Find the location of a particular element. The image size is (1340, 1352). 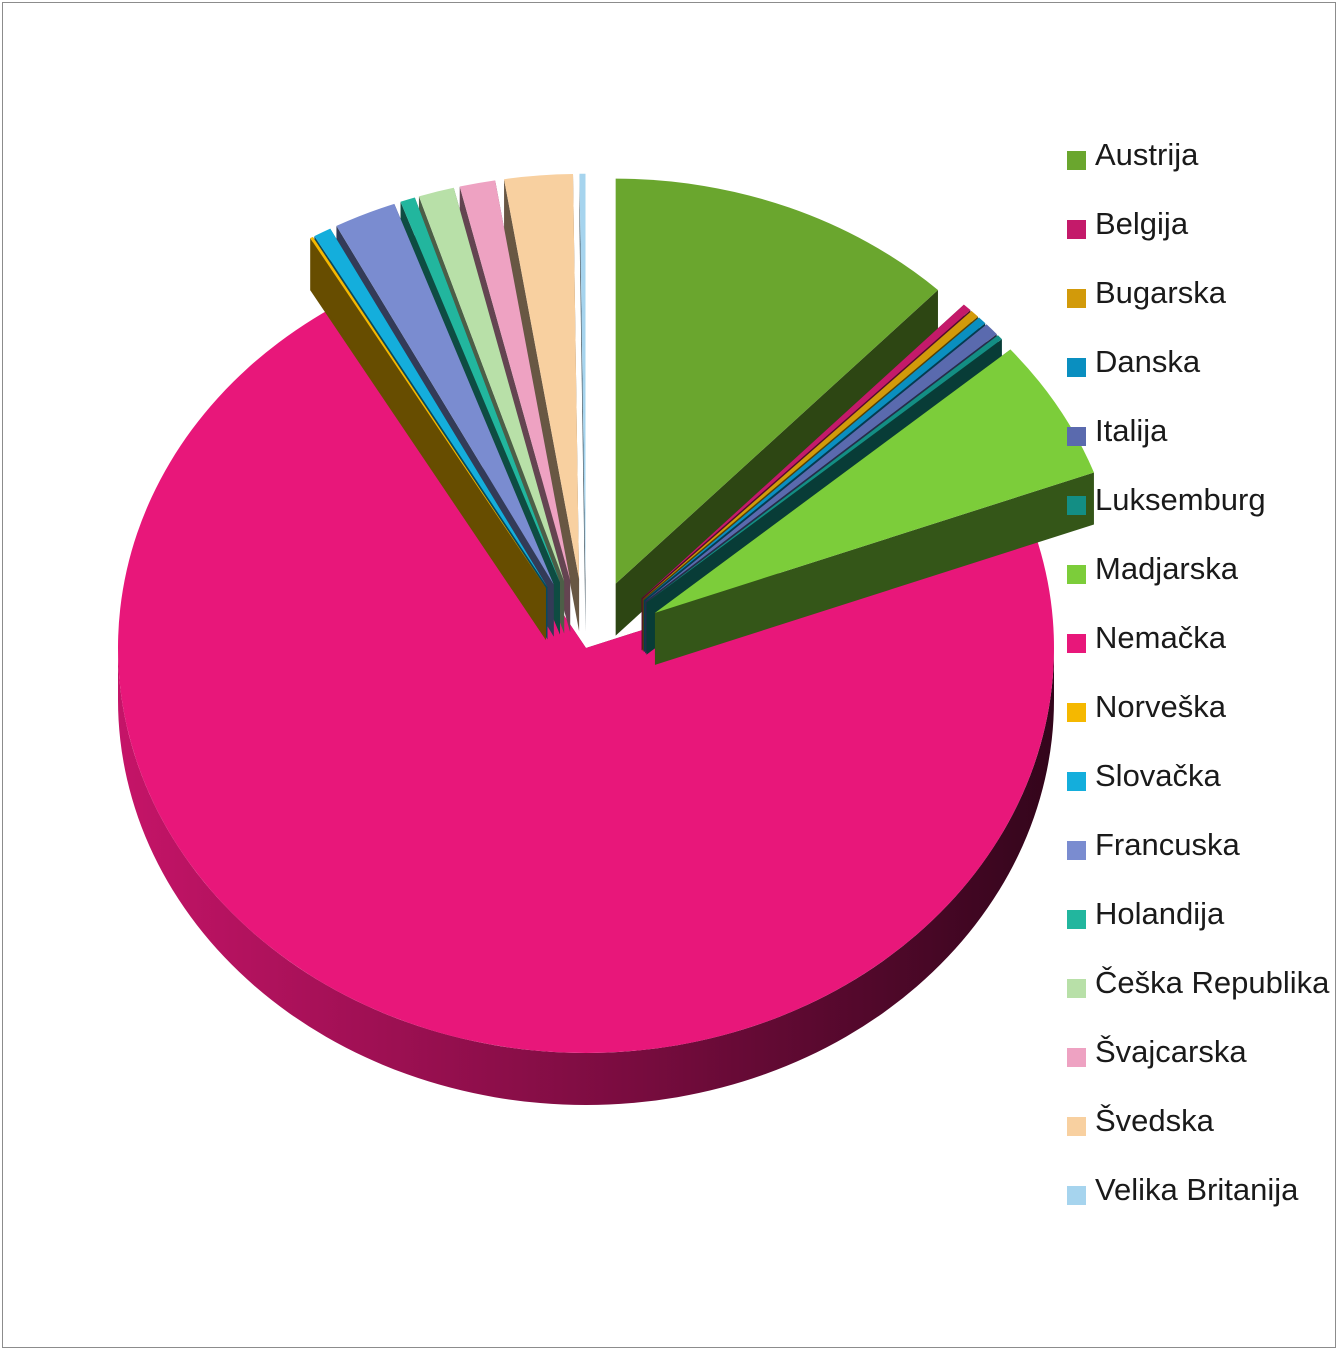

legend-label: Belgija is located at coordinates (1142, 223).